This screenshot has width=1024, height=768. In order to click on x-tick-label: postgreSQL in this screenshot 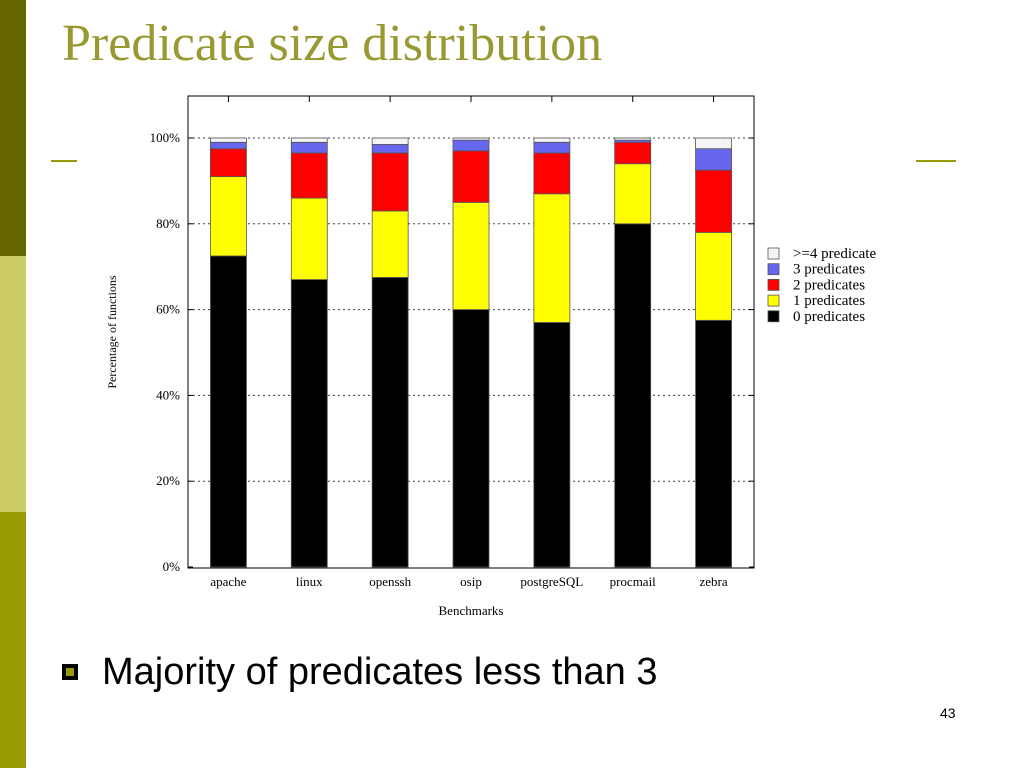, I will do `click(551, 581)`.